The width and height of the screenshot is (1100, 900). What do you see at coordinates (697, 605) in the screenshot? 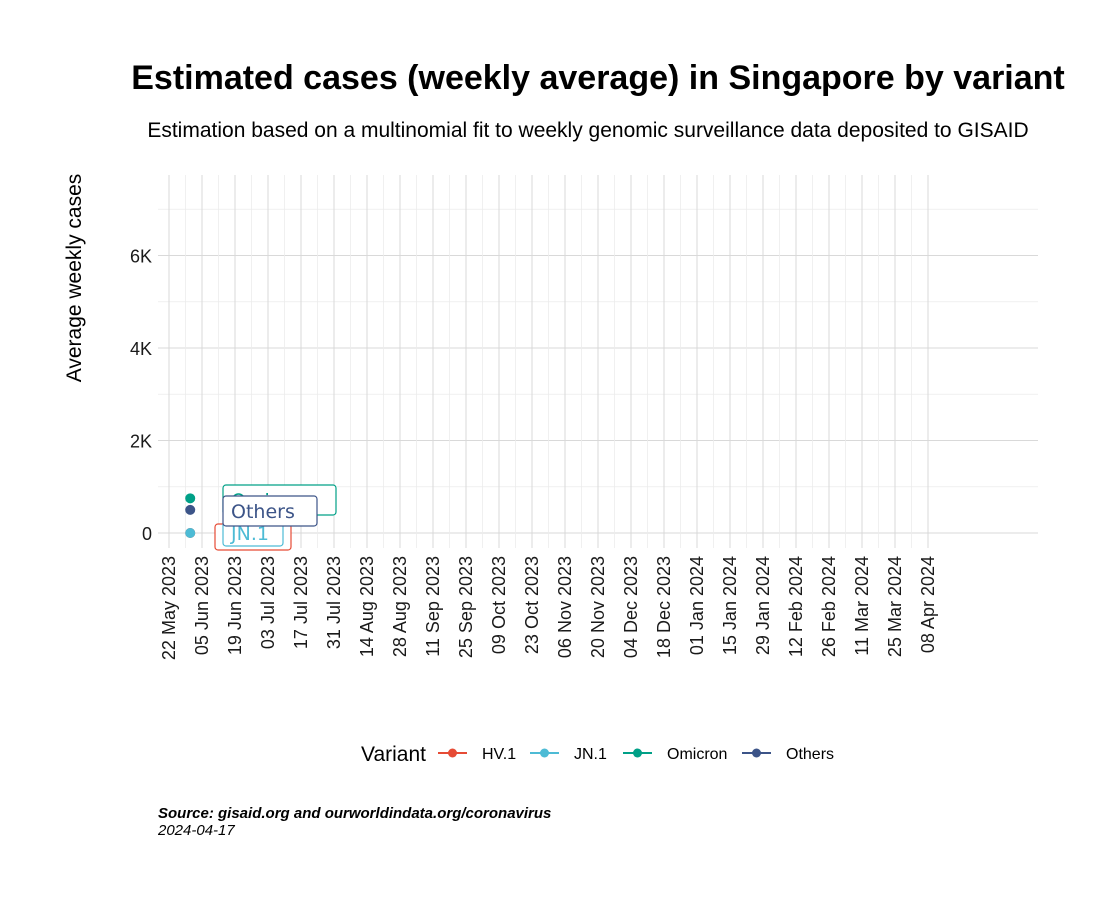
I see `x-tick-label: 01 Jan 2024` at bounding box center [697, 605].